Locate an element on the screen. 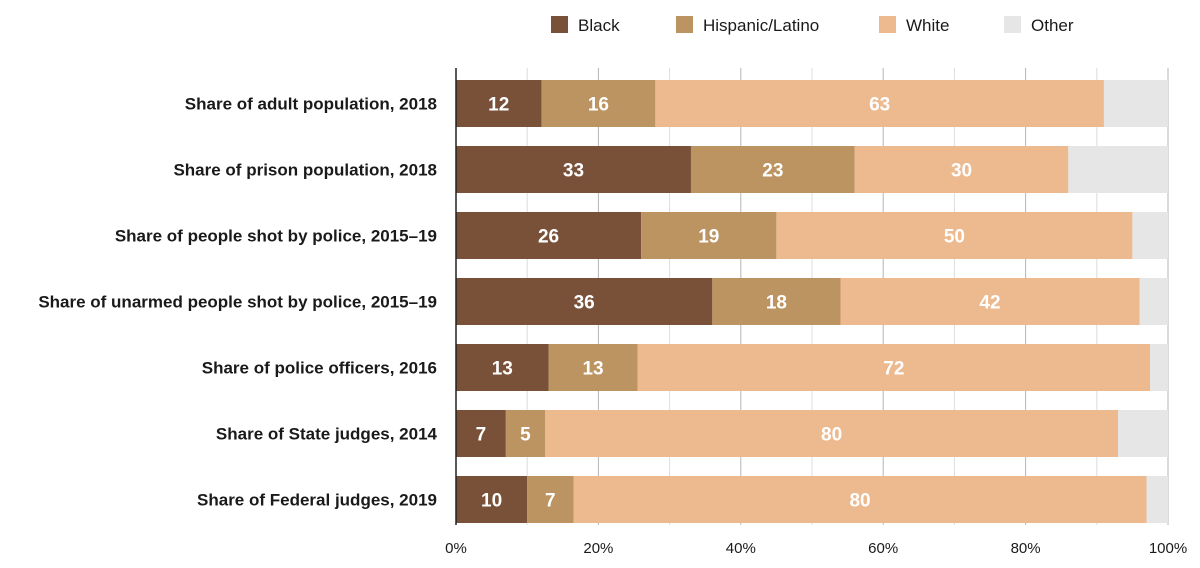  x-tick-label: 20% is located at coordinates (598, 548).